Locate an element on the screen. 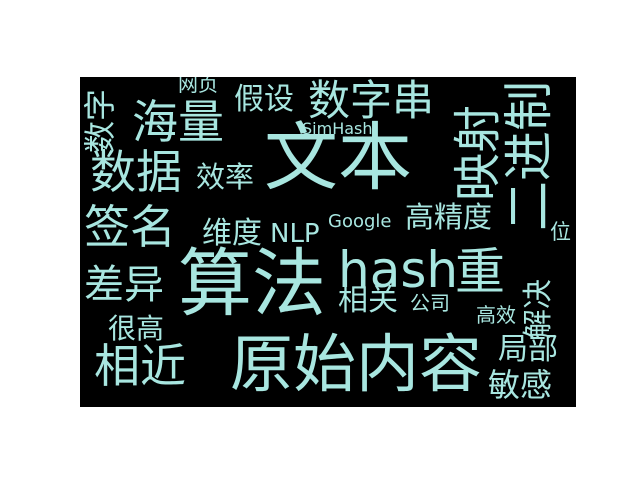 The height and width of the screenshot is (480, 640). word-shuzi: 数字 is located at coordinates (100, 120).